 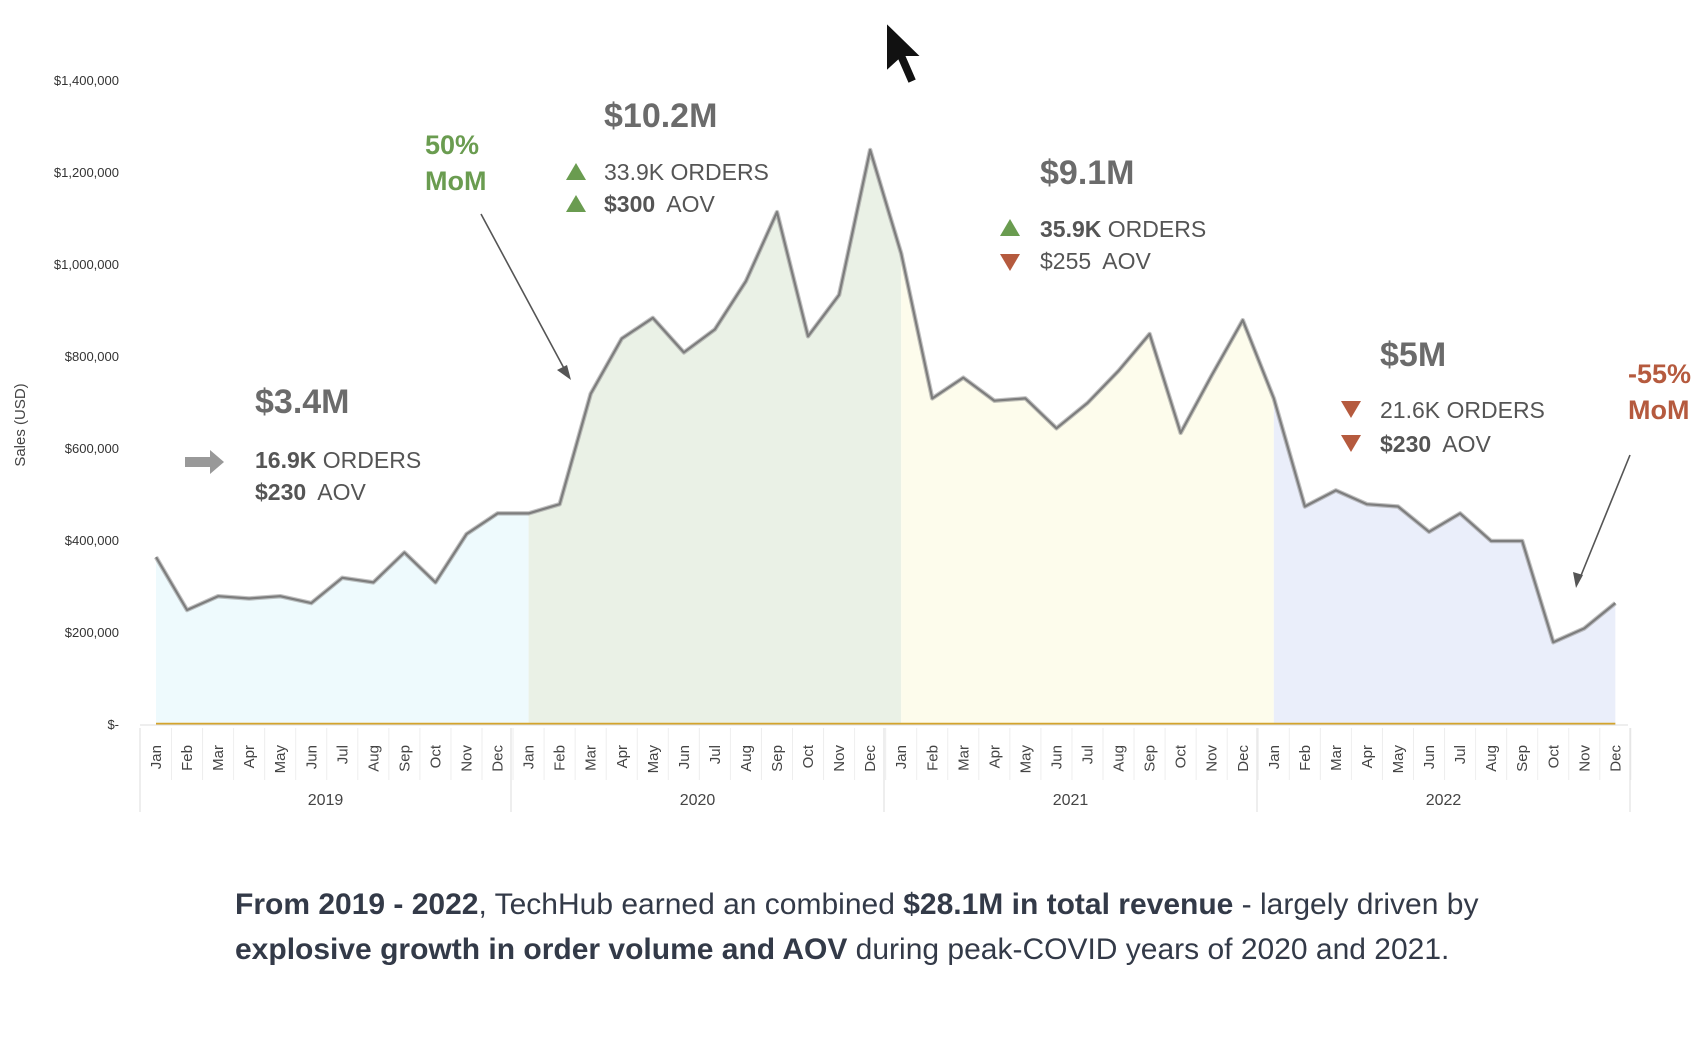 What do you see at coordinates (86, 264) in the screenshot?
I see `y-tick-label: $1,000,000` at bounding box center [86, 264].